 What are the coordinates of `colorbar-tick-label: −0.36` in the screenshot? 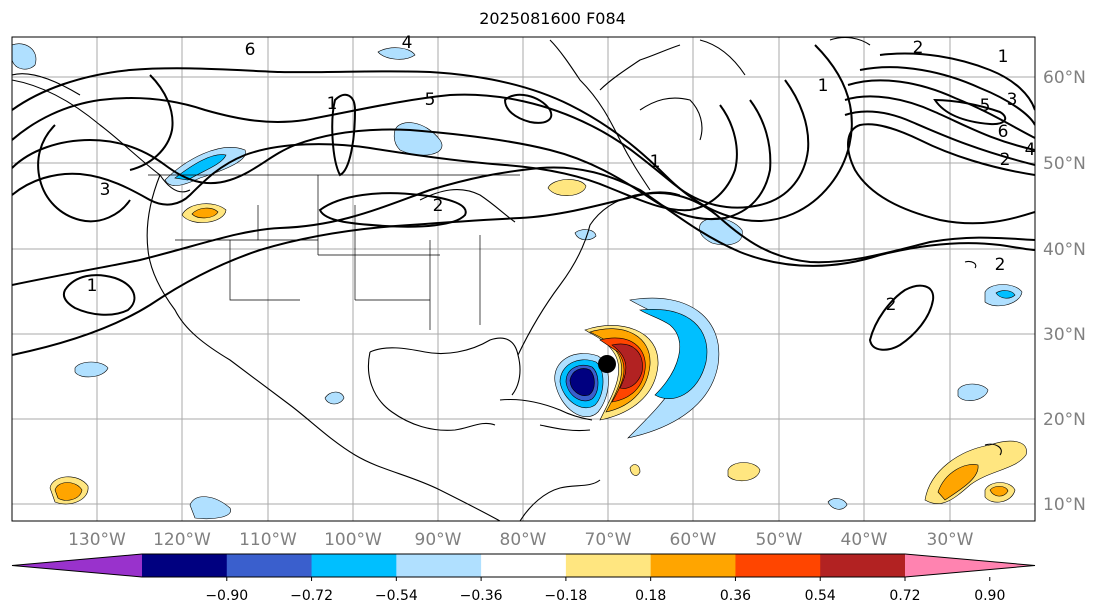 It's located at (481, 596).